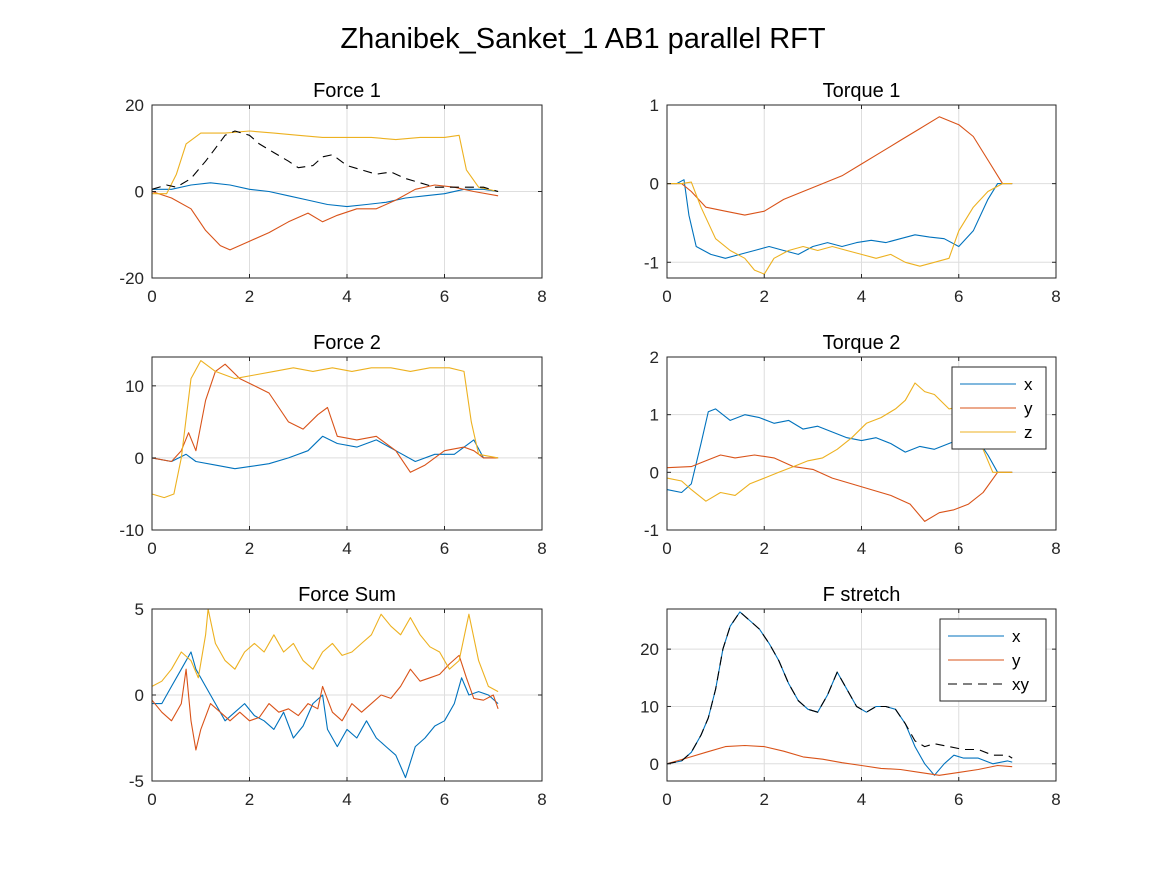 This screenshot has height=875, width=1167. Describe the element at coordinates (862, 91) in the screenshot. I see `subplot-title: Torque 1` at that location.